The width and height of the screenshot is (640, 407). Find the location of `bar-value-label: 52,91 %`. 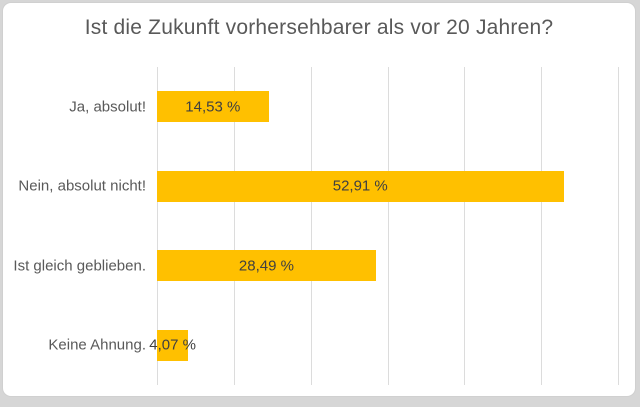

bar-value-label: 52,91 % is located at coordinates (360, 186).